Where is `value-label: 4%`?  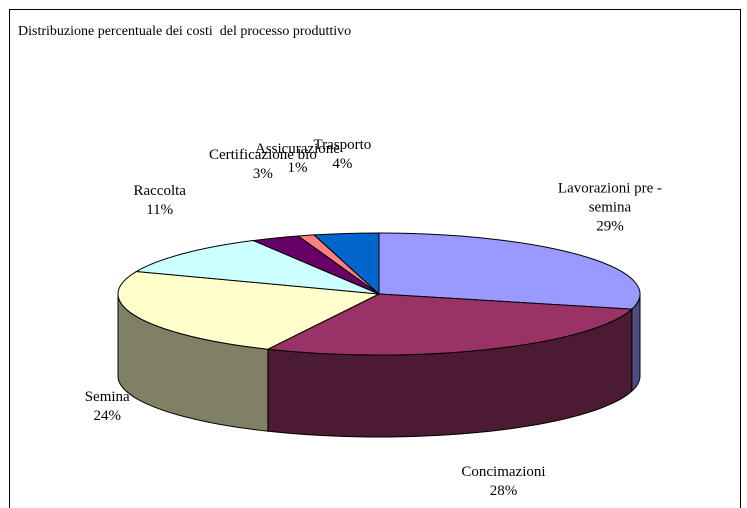 value-label: 4% is located at coordinates (342, 163).